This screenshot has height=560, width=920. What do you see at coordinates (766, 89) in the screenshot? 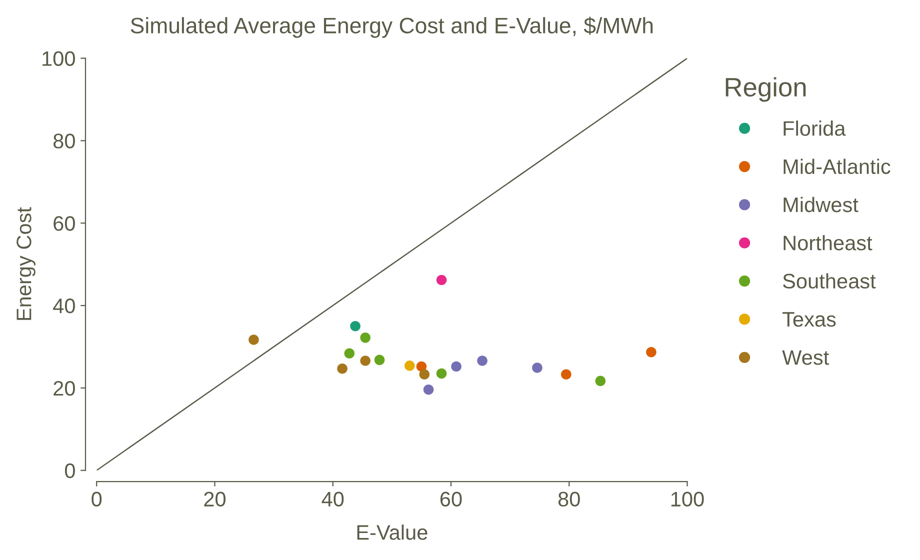
I see `legend-title: Region` at bounding box center [766, 89].